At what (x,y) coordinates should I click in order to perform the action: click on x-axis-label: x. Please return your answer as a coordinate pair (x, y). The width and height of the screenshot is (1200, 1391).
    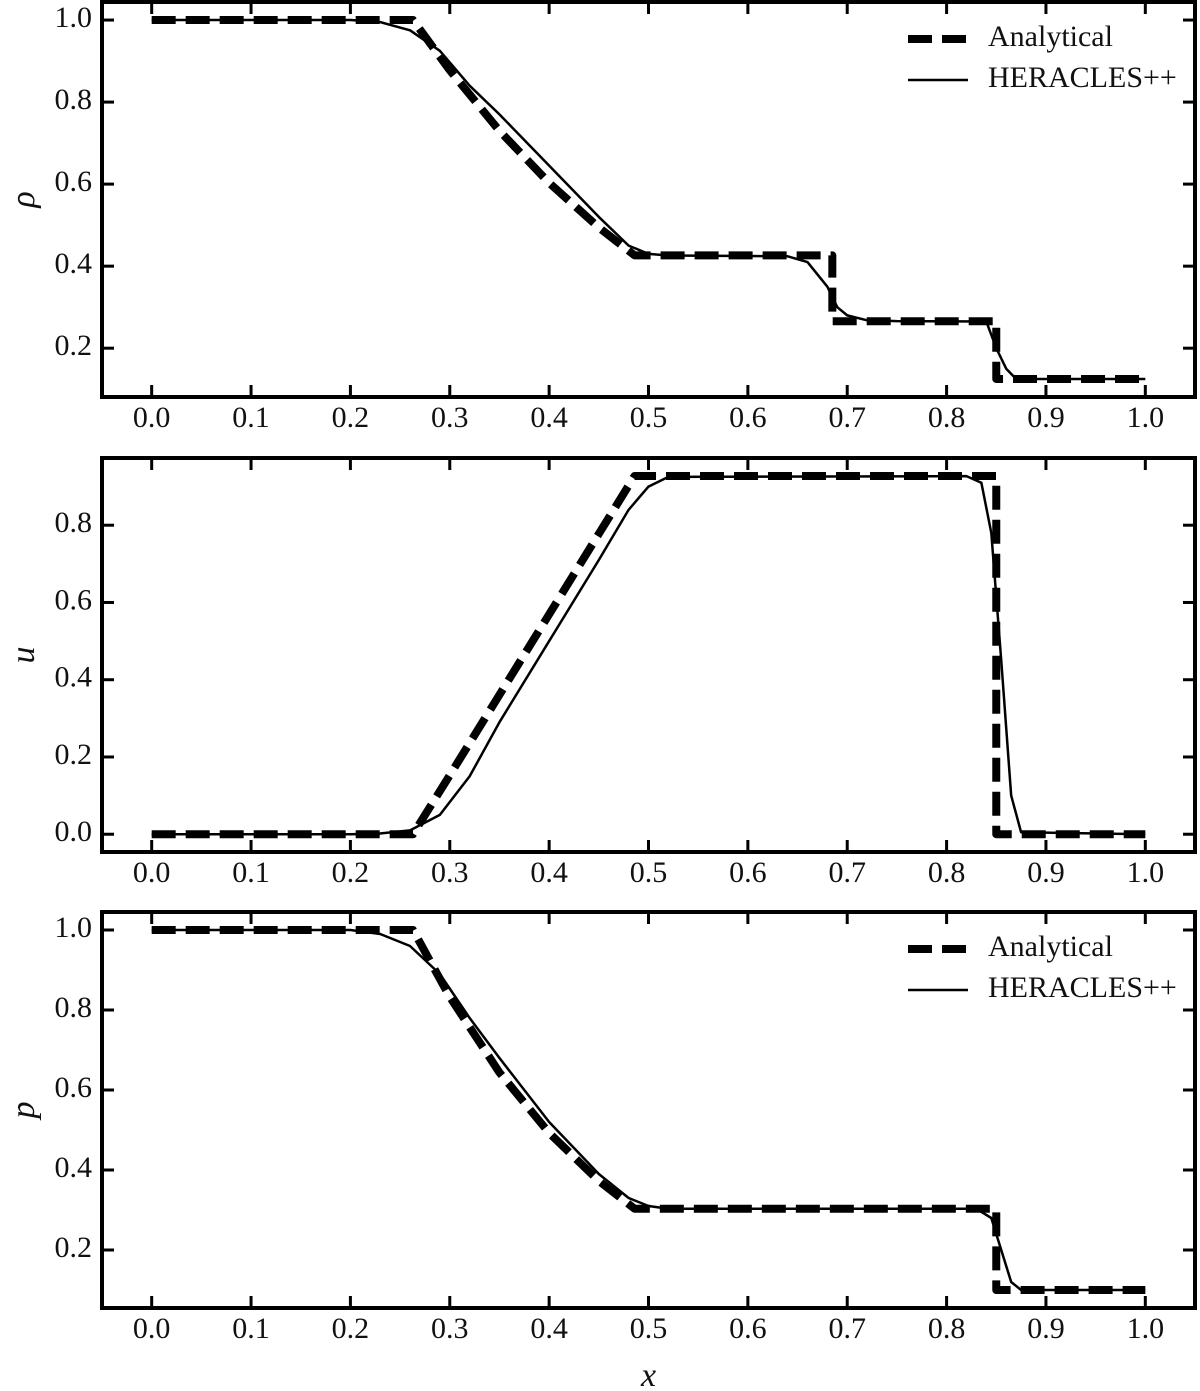
    Looking at the image, I should click on (648, 1374).